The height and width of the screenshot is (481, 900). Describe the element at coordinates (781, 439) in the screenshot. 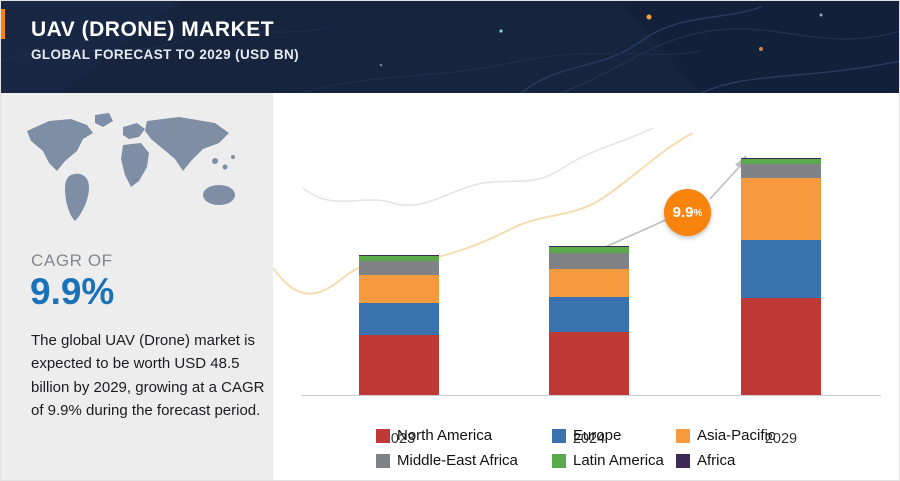

I see `category-label-2029: 2029` at that location.